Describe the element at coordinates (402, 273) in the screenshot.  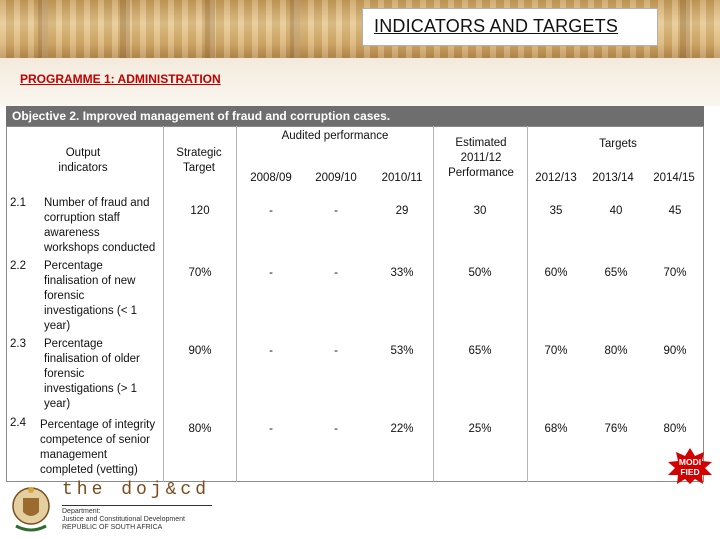
I see `audited-value: 33%` at that location.